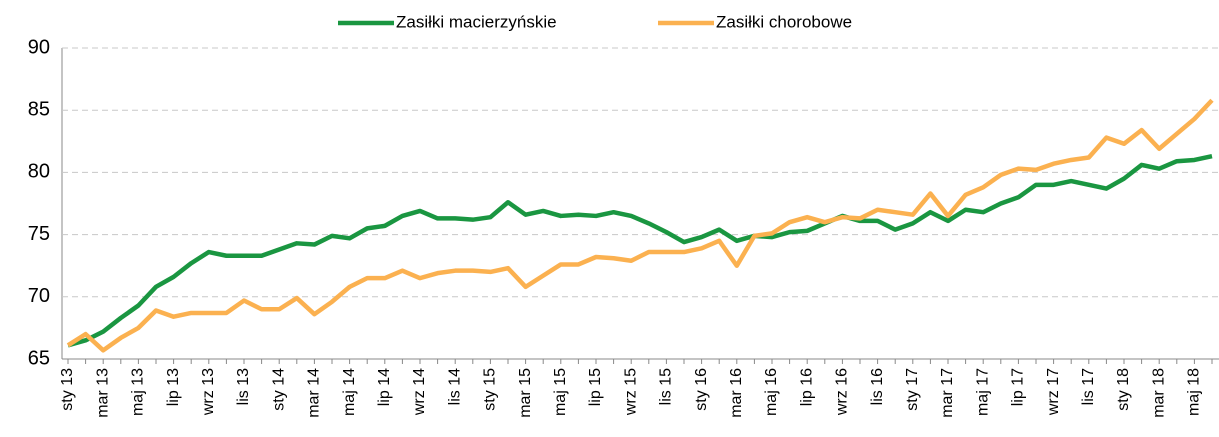 This screenshot has height=437, width=1219. Describe the element at coordinates (314, 393) in the screenshot. I see `x-tick-label: mar 14` at that location.